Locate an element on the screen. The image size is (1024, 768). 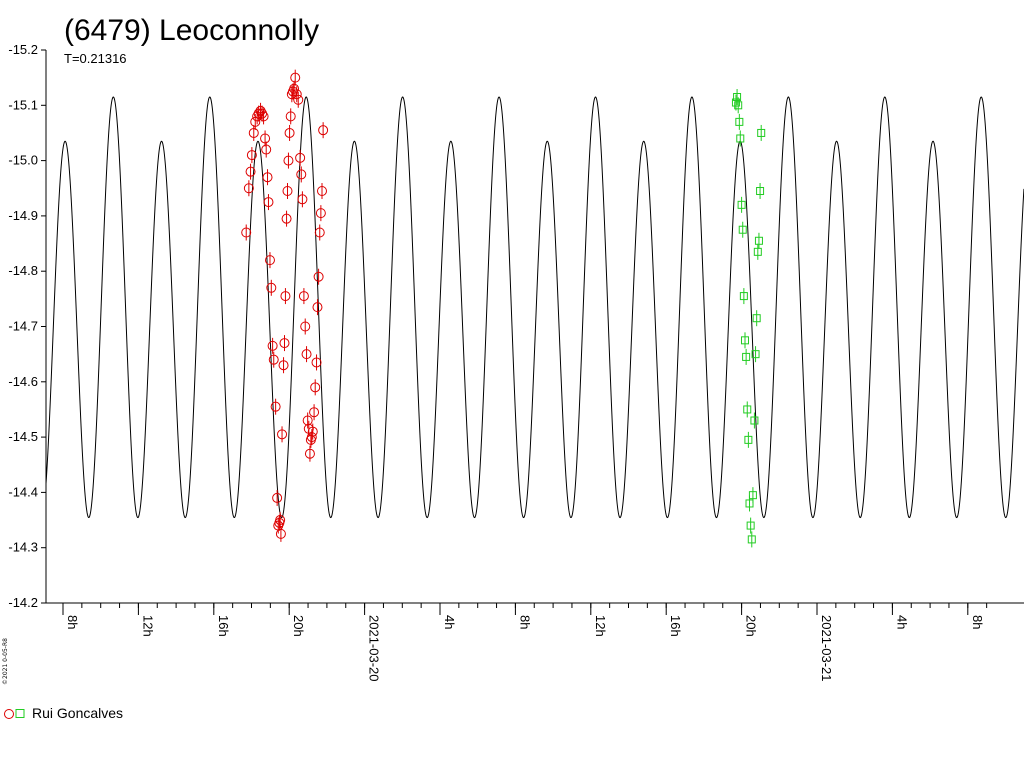
y-tick-label: -14.2 is located at coordinates (23, 602).